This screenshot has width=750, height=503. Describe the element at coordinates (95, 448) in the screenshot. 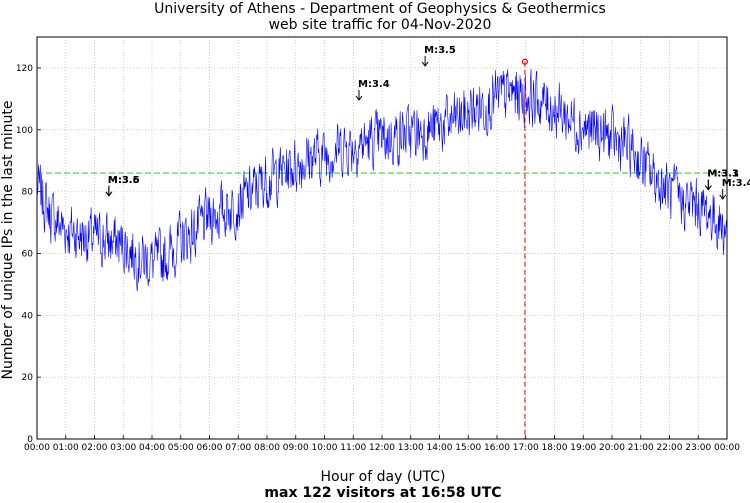

I see `x-tick-label: 02:00` at that location.